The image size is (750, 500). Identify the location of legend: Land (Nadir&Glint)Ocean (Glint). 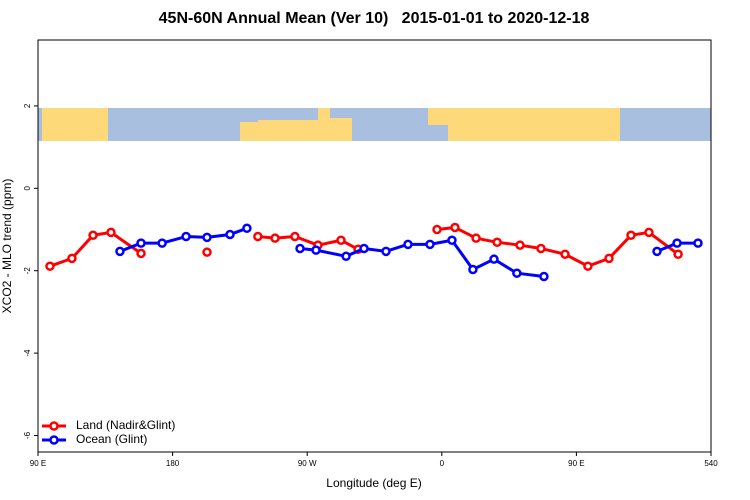
(108, 432).